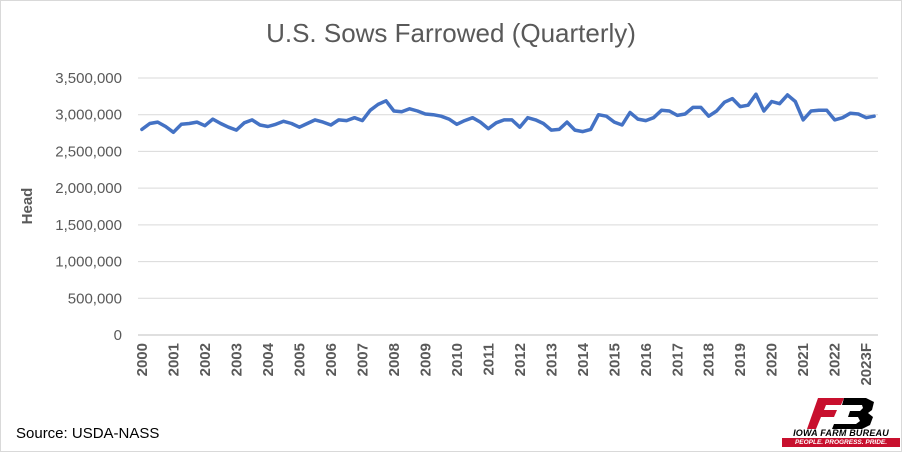 The width and height of the screenshot is (902, 452). What do you see at coordinates (268, 359) in the screenshot?
I see `x-tick-label: 2004` at bounding box center [268, 359].